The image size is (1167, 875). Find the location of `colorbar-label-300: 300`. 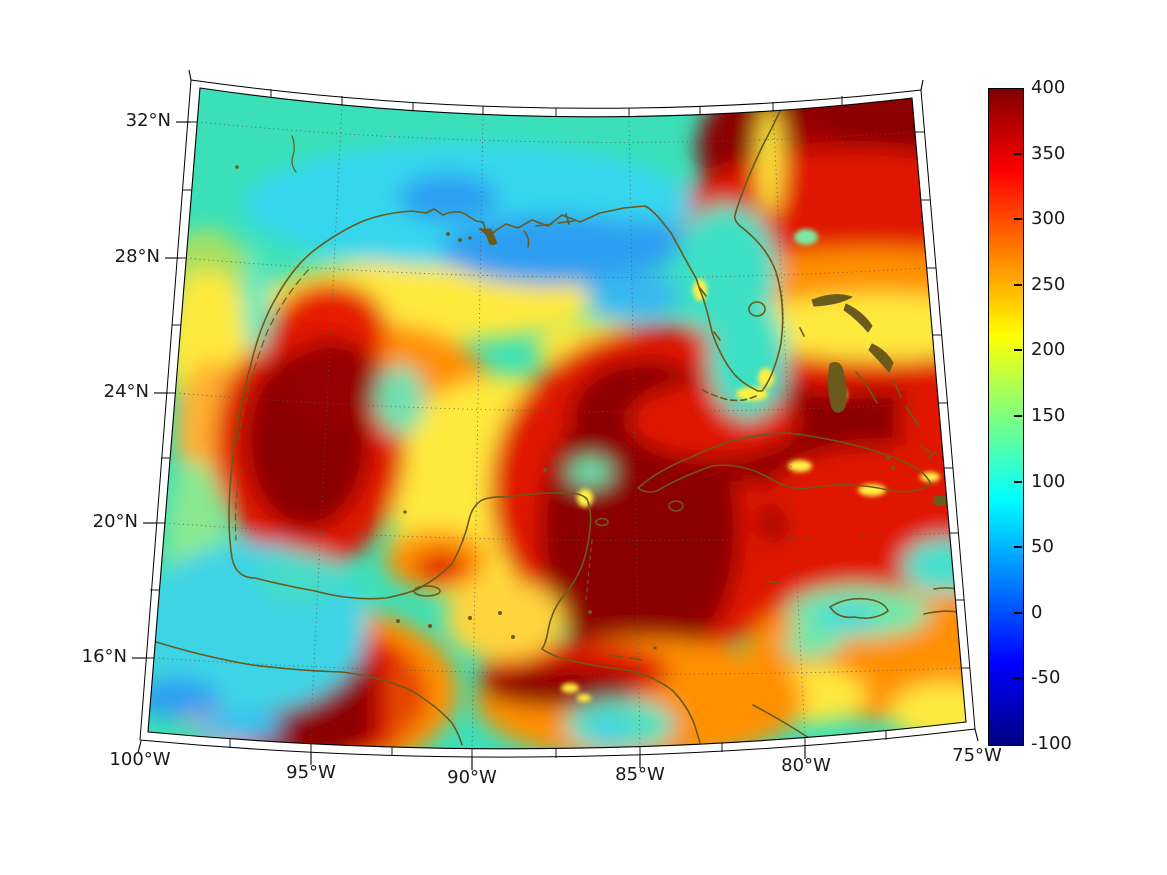

colorbar-label-300: 300 is located at coordinates (1048, 218).